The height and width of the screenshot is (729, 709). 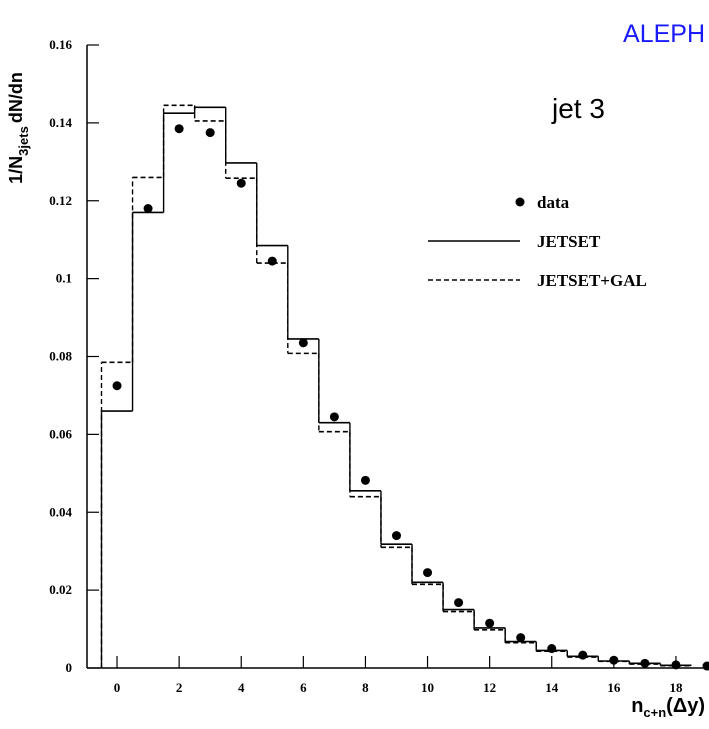 I want to click on y-tick-label: 0.16, so click(x=60, y=44).